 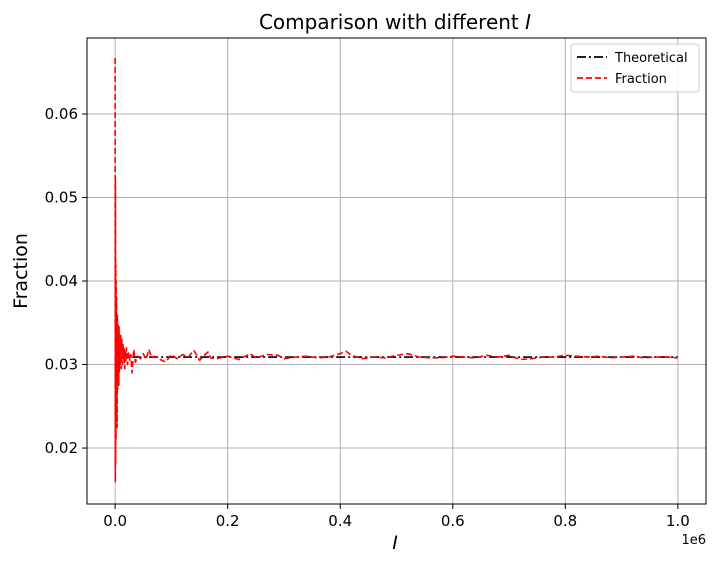 I want to click on x-tick-label: 0.8, so click(x=565, y=521).